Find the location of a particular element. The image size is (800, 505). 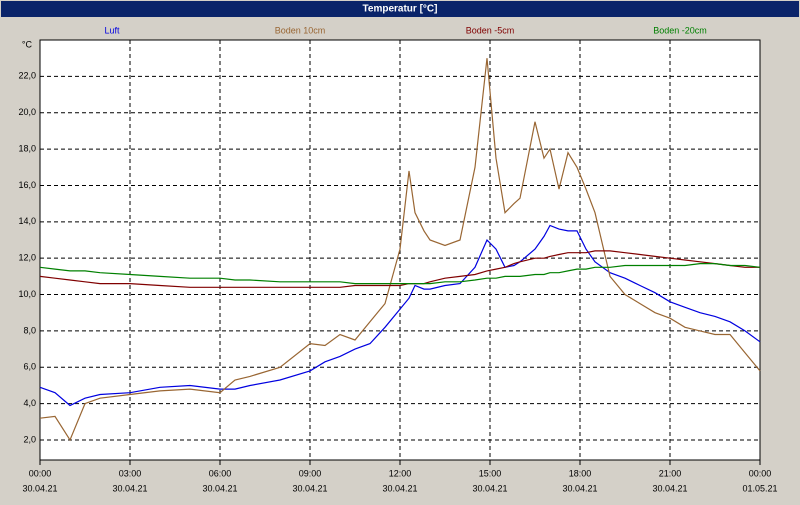

y-tick-label: 12,0 is located at coordinates (27, 258).